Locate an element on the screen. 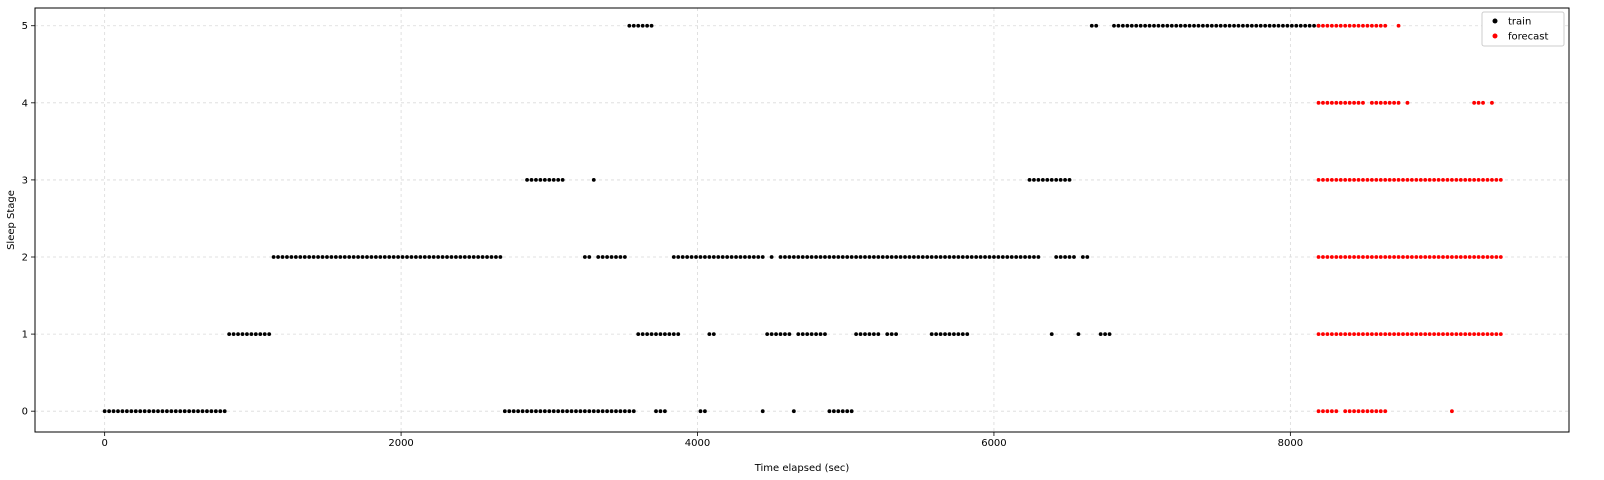 This screenshot has width=1604, height=480. legend-label-forecast: forecast is located at coordinates (1528, 37).